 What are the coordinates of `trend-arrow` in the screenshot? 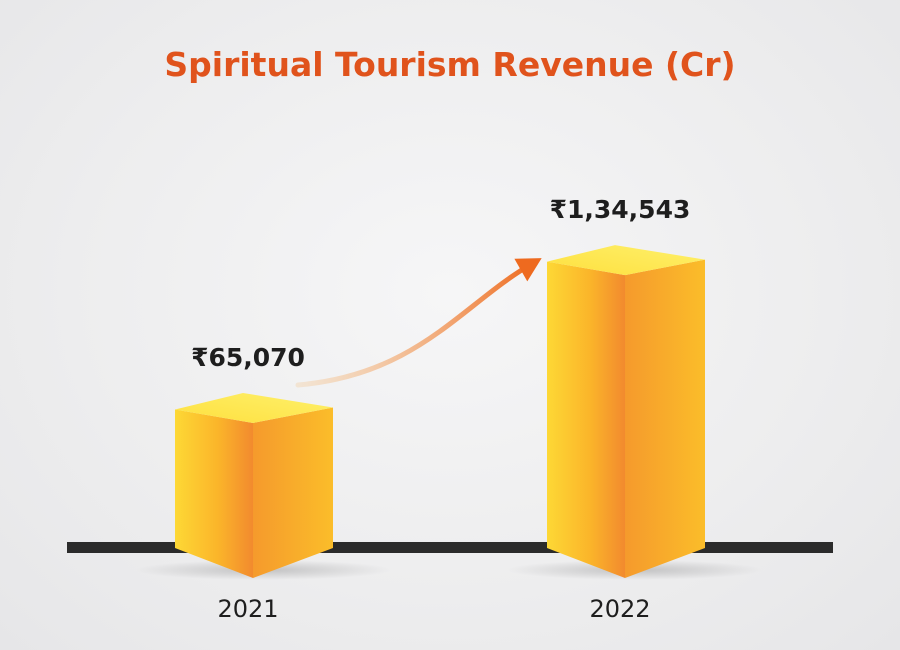 It's located at (418, 323).